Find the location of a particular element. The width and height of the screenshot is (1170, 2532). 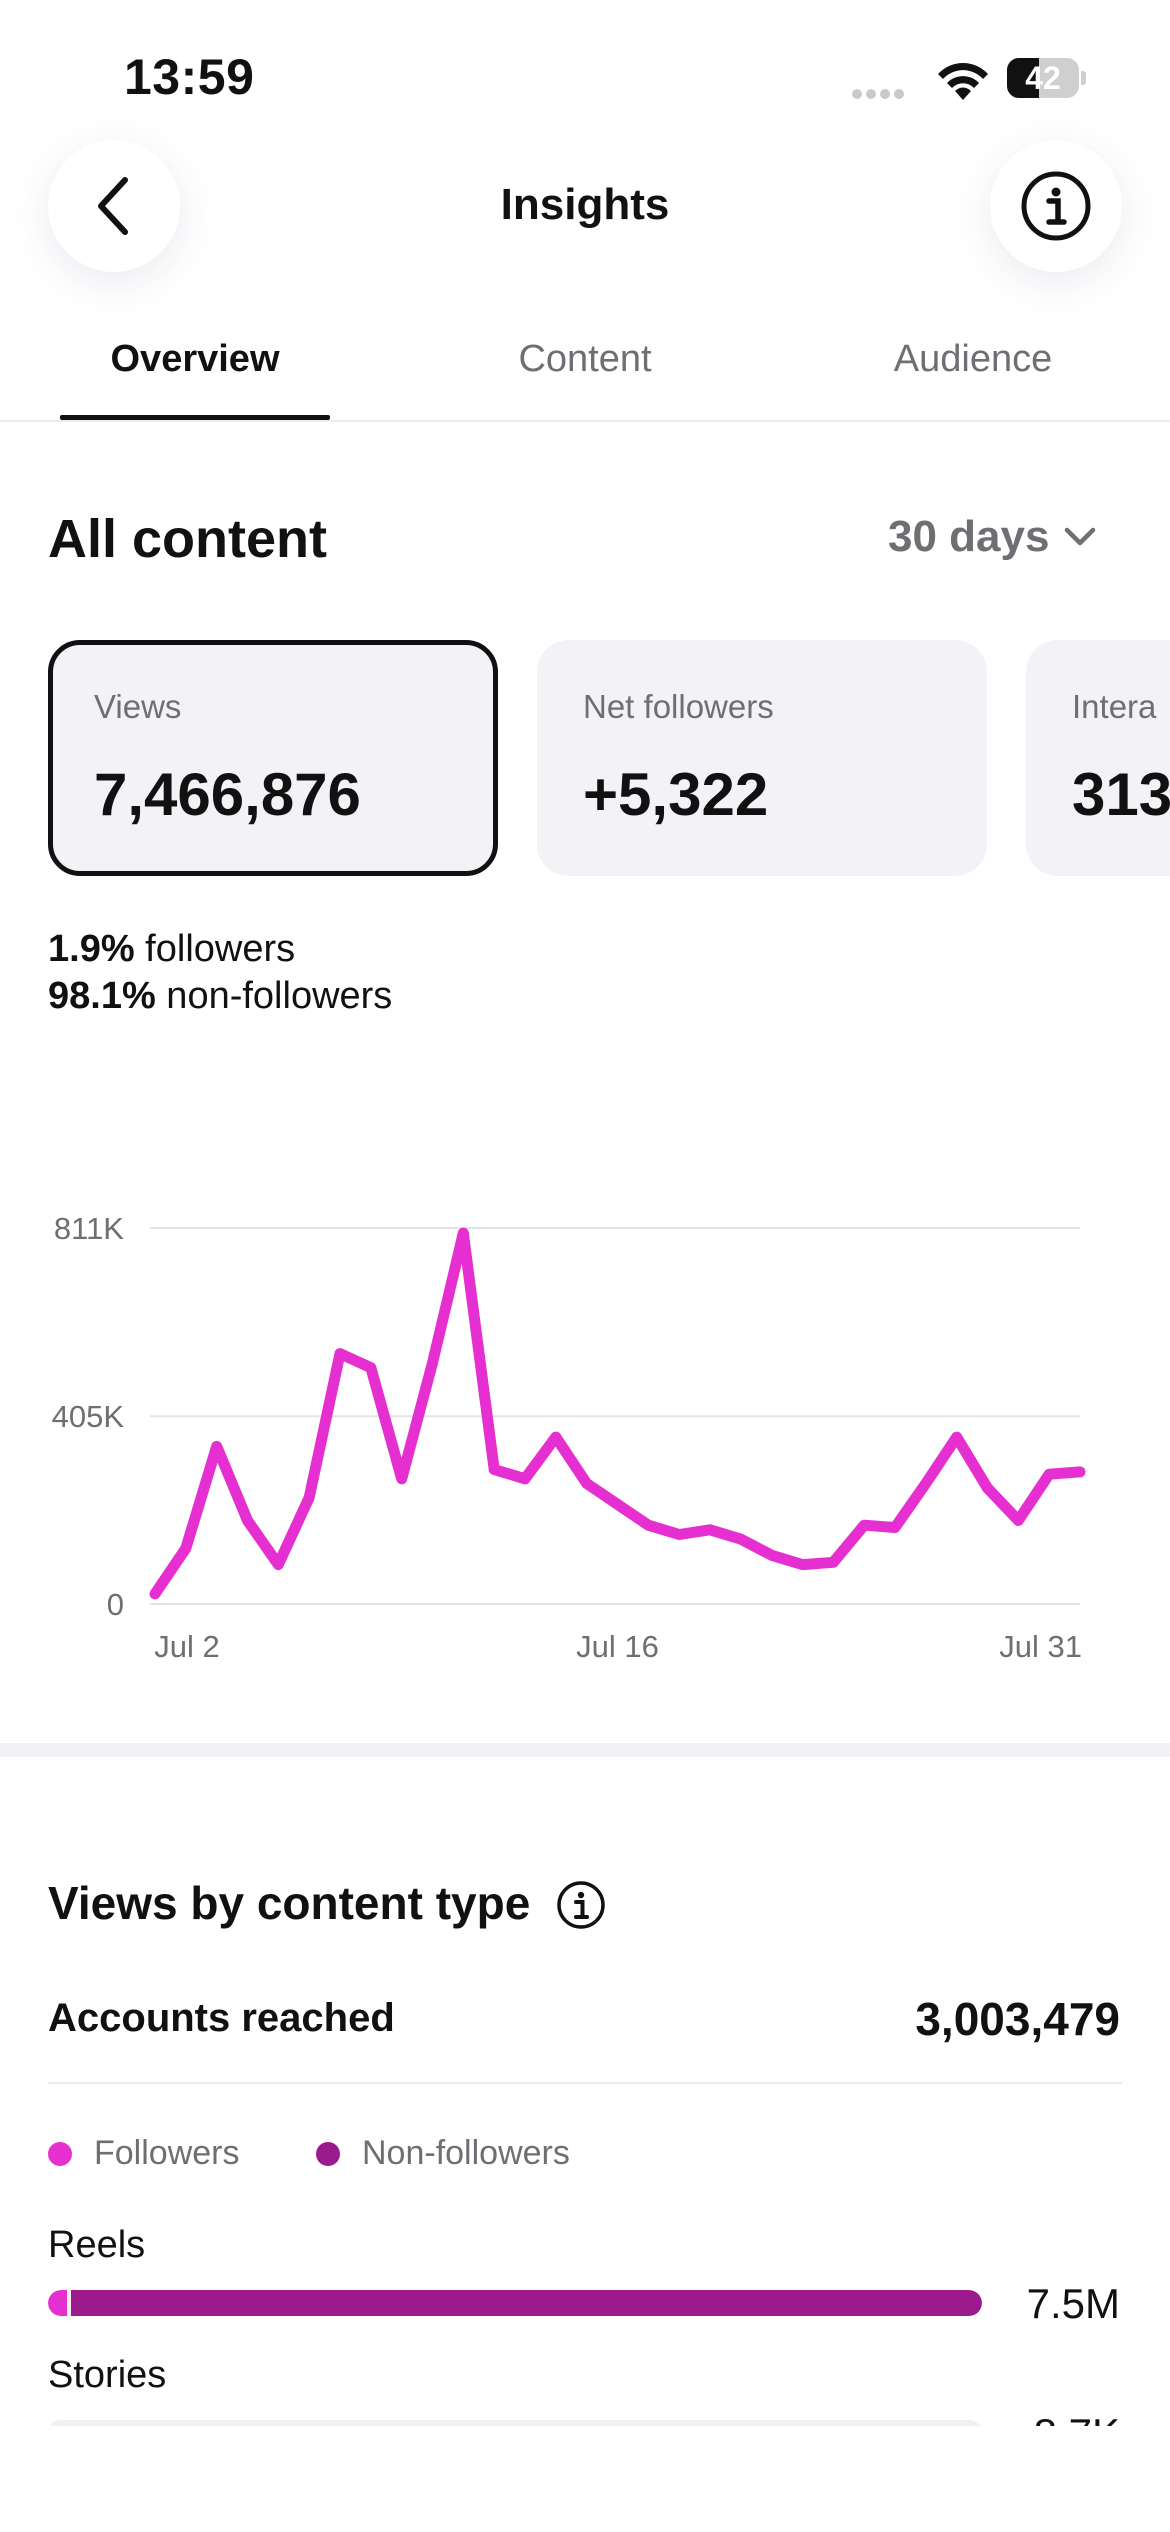

legend-label: Followers is located at coordinates (167, 2153).